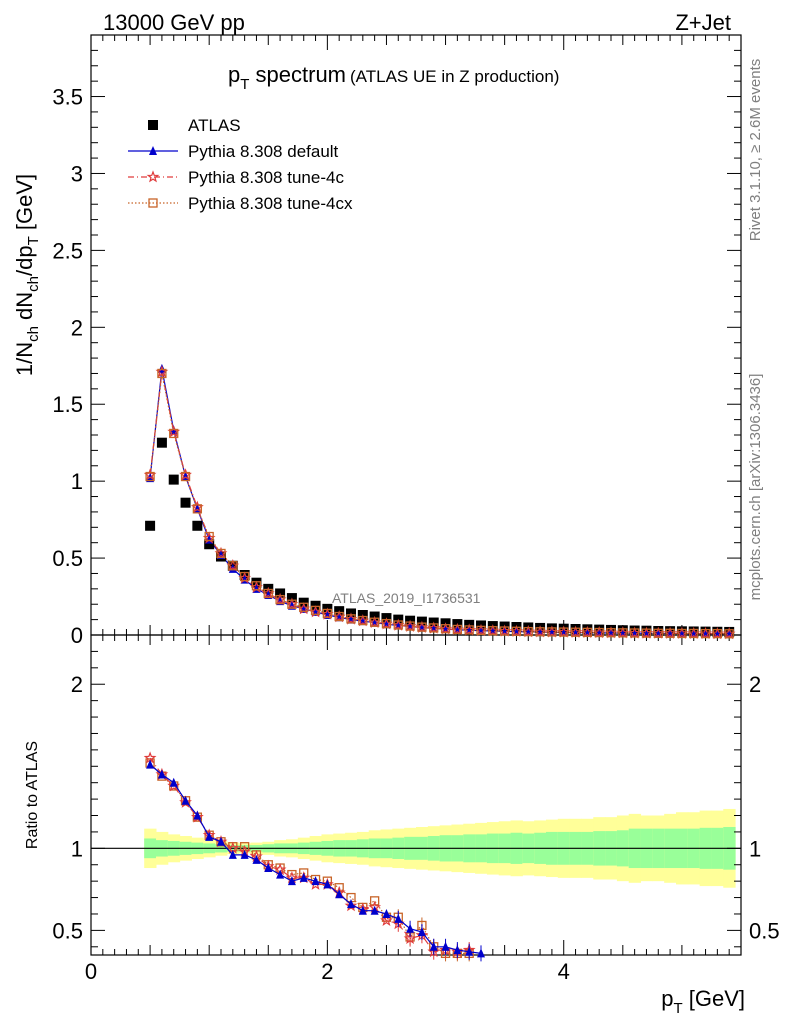  What do you see at coordinates (91, 971) in the screenshot?
I see `x-tick-label: 0` at bounding box center [91, 971].